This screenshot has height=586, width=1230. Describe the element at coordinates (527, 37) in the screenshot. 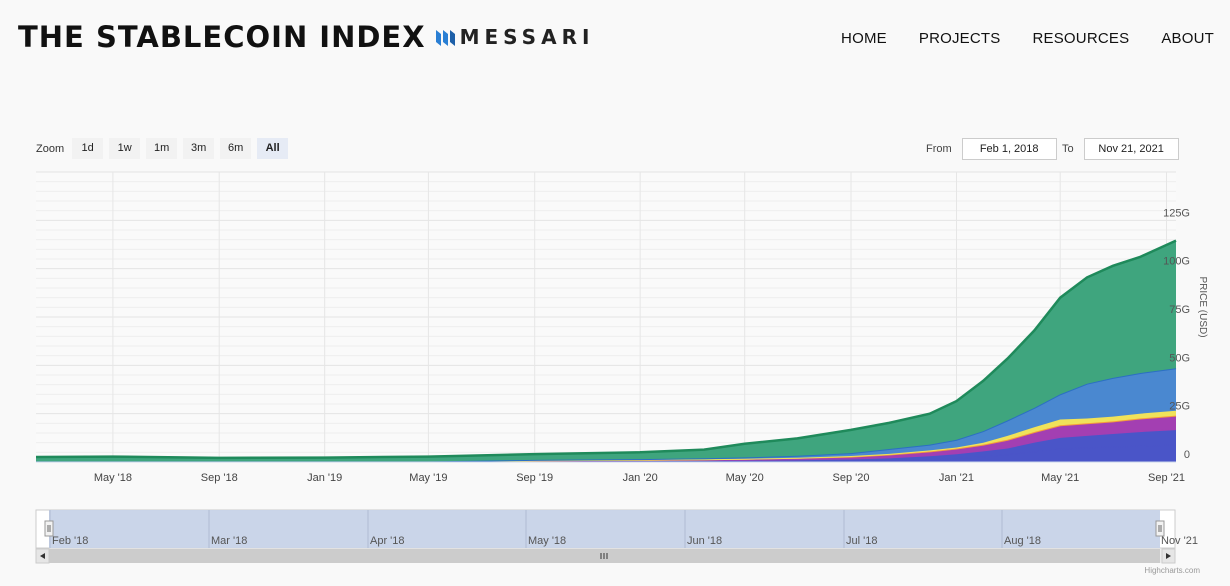

I see `messari-logo-text: MESSARI` at that location.